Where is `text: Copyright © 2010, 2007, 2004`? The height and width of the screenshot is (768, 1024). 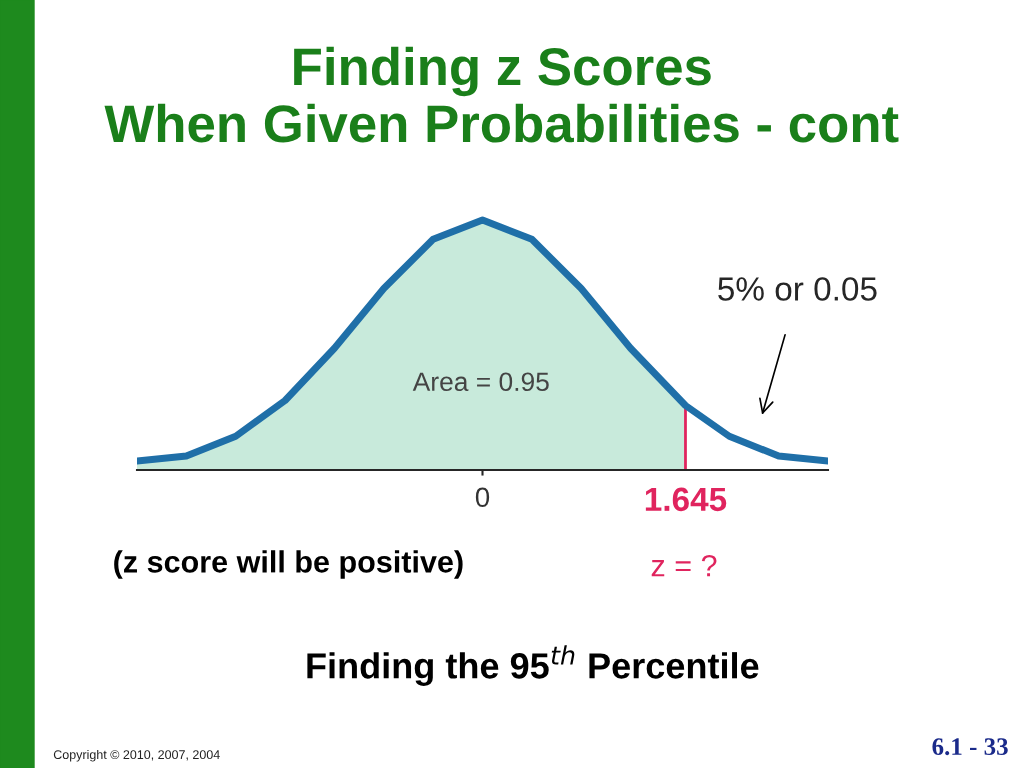 text: Copyright © 2010, 2007, 2004 is located at coordinates (136, 755).